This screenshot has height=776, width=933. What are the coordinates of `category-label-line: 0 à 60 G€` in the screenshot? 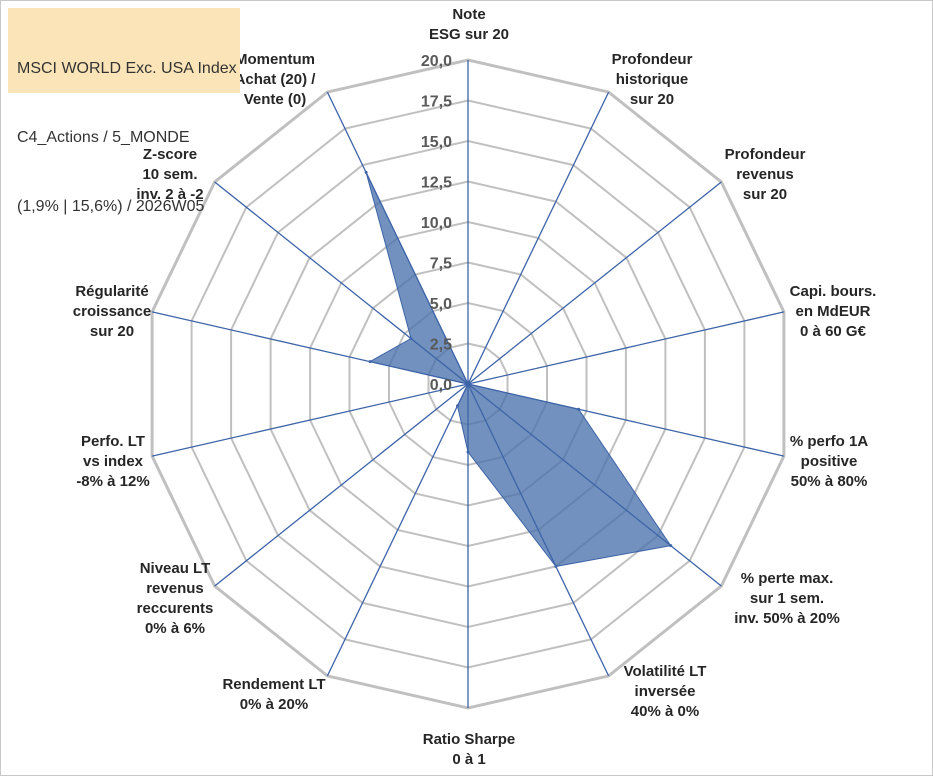 It's located at (833, 331).